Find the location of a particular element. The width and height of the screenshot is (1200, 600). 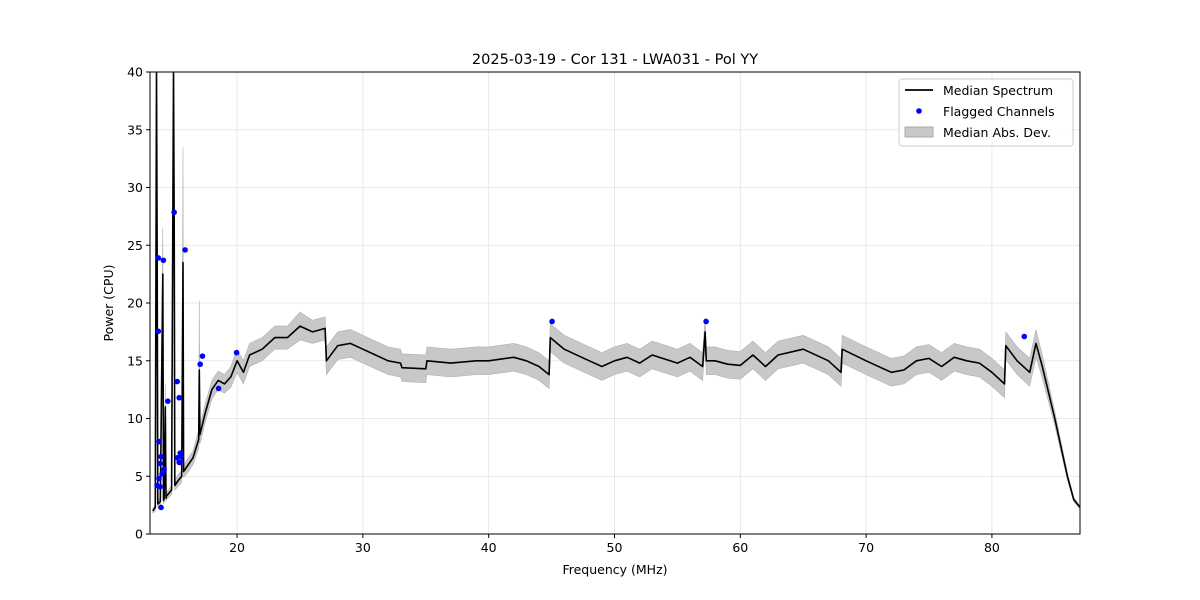

x-tick-label: 40 is located at coordinates (489, 547).